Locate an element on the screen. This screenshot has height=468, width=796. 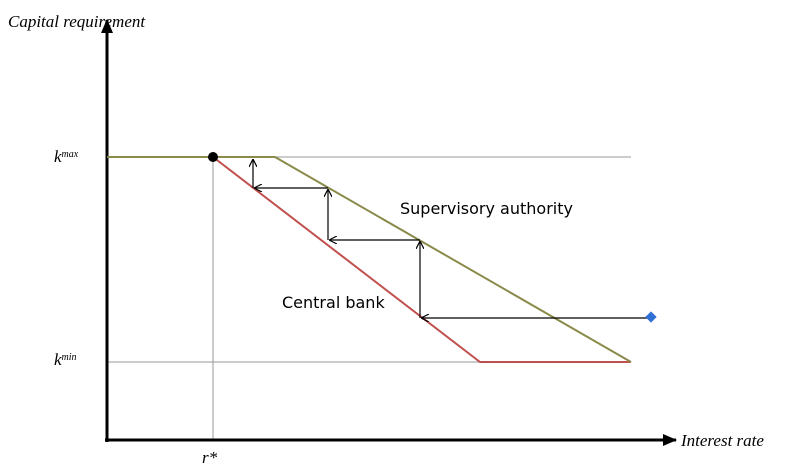
start-point is located at coordinates (651, 317).